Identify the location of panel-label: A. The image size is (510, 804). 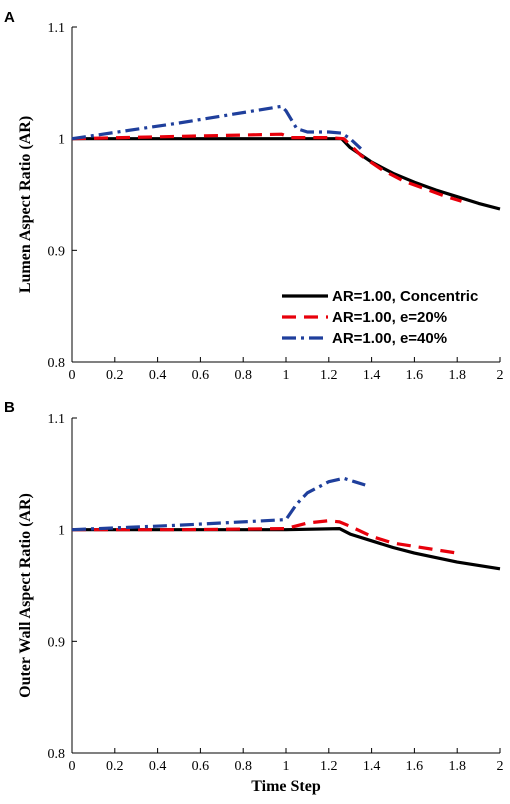
(9, 17).